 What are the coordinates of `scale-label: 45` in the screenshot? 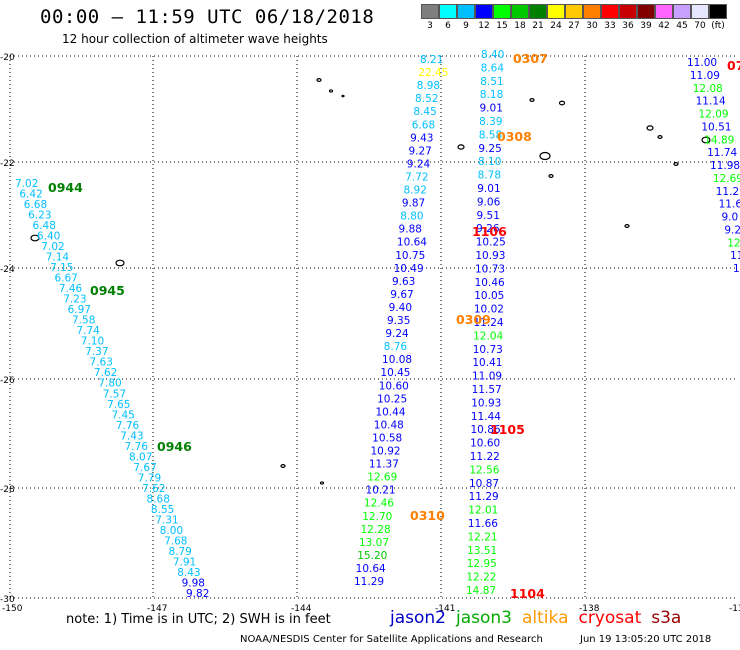 It's located at (682, 26).